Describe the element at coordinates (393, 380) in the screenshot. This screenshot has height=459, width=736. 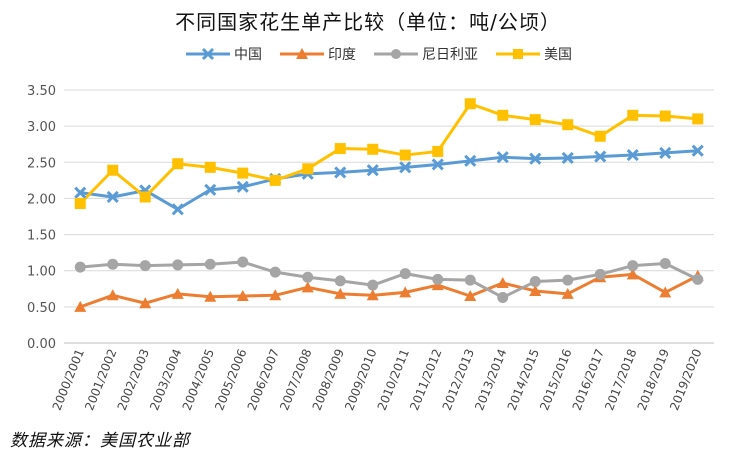
I see `x-tick-label: 2010/2011` at that location.